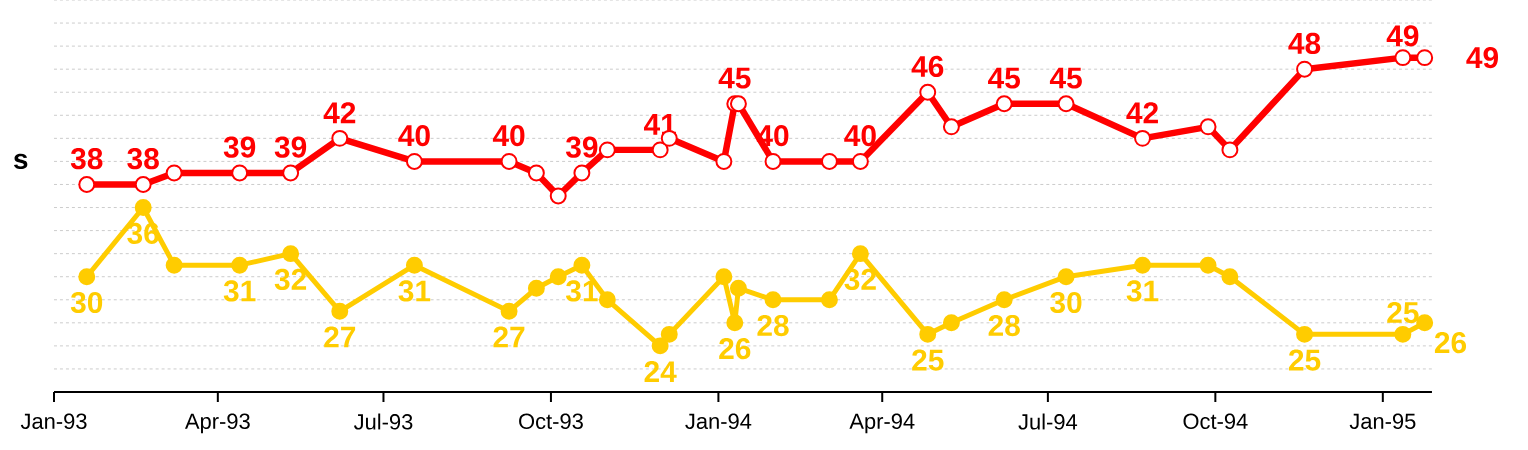 The width and height of the screenshot is (1528, 450). I want to click on data-label: 32, so click(290, 279).